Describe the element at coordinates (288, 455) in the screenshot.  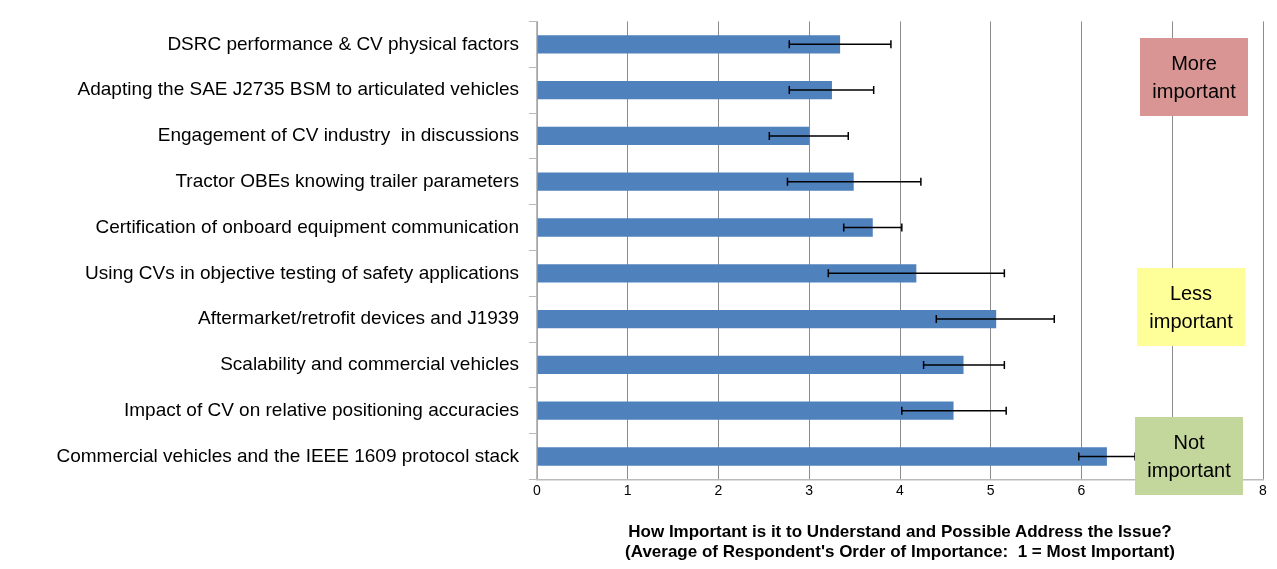
I see `y-tick-label: Commercial vehicles and the IEEE 1609 protocol stack` at that location.